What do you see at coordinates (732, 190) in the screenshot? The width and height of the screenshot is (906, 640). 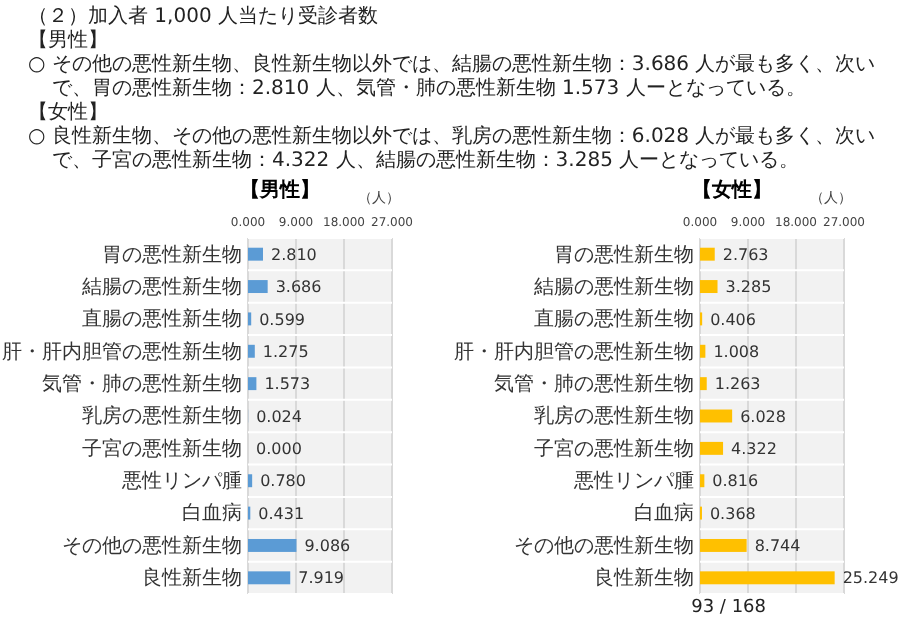 I see `chart-title: 【女性】` at bounding box center [732, 190].